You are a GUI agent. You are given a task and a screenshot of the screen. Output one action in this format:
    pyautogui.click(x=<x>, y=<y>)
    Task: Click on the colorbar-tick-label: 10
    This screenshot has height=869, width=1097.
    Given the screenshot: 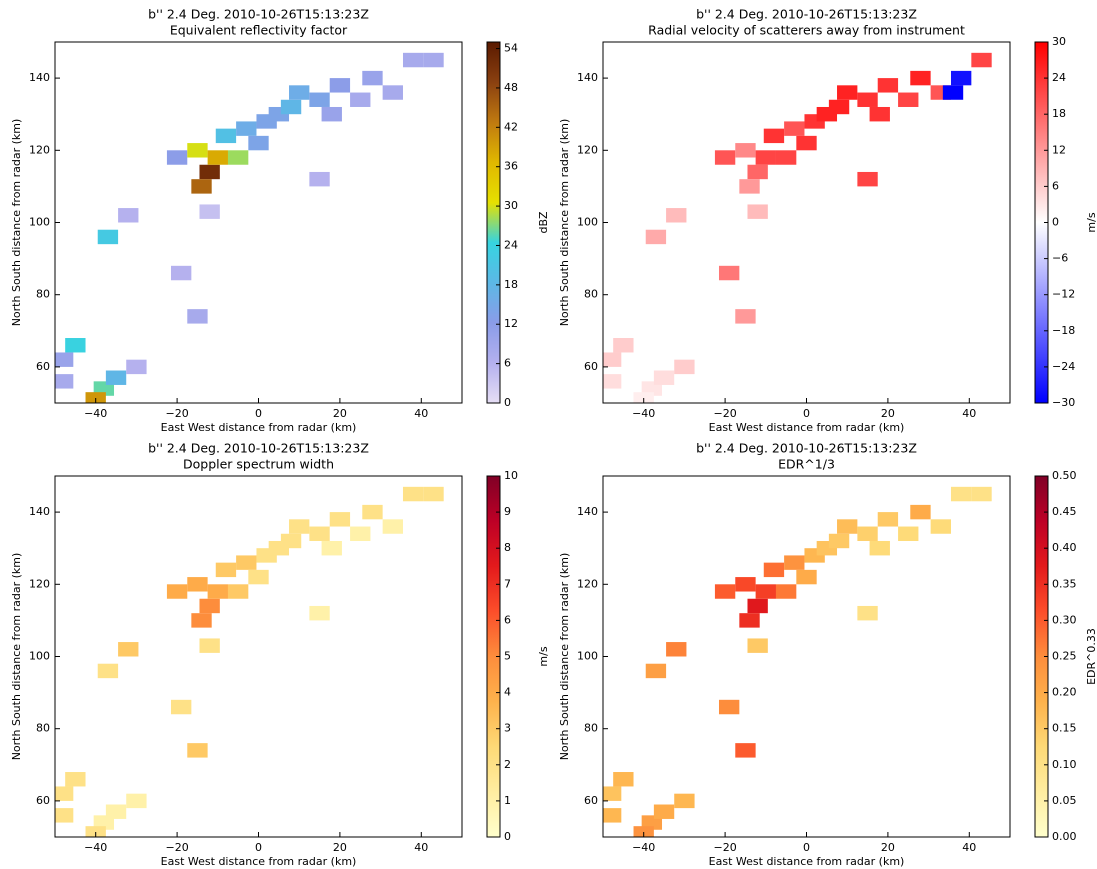 What is the action you would take?
    pyautogui.click(x=511, y=475)
    